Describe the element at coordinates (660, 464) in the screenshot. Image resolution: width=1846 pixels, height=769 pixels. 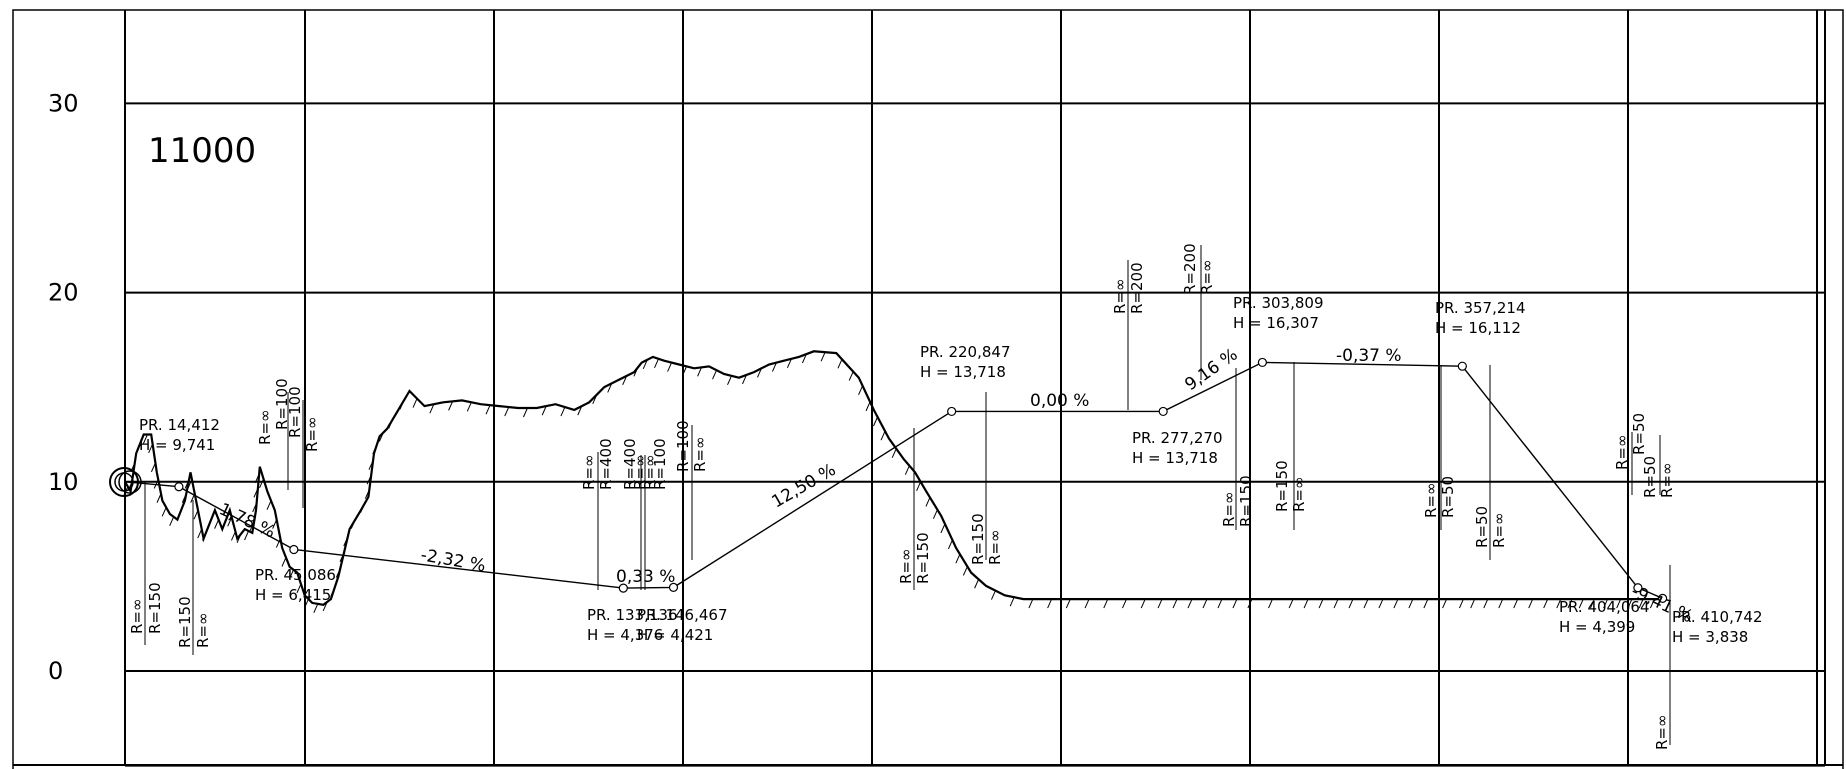
I see `radius-label: R=100` at that location.